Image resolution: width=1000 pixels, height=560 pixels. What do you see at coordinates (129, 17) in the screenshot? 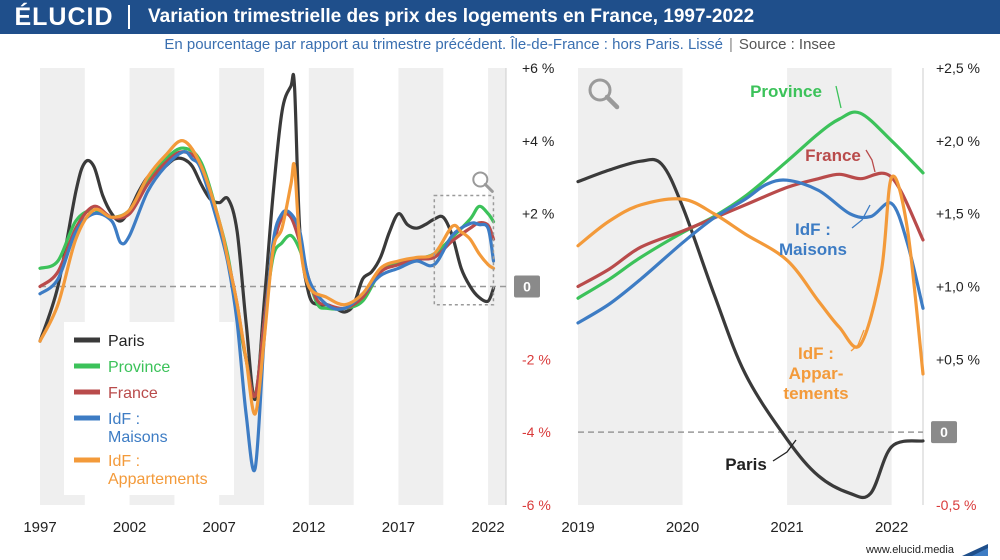
I see `header-divider` at bounding box center [129, 17].